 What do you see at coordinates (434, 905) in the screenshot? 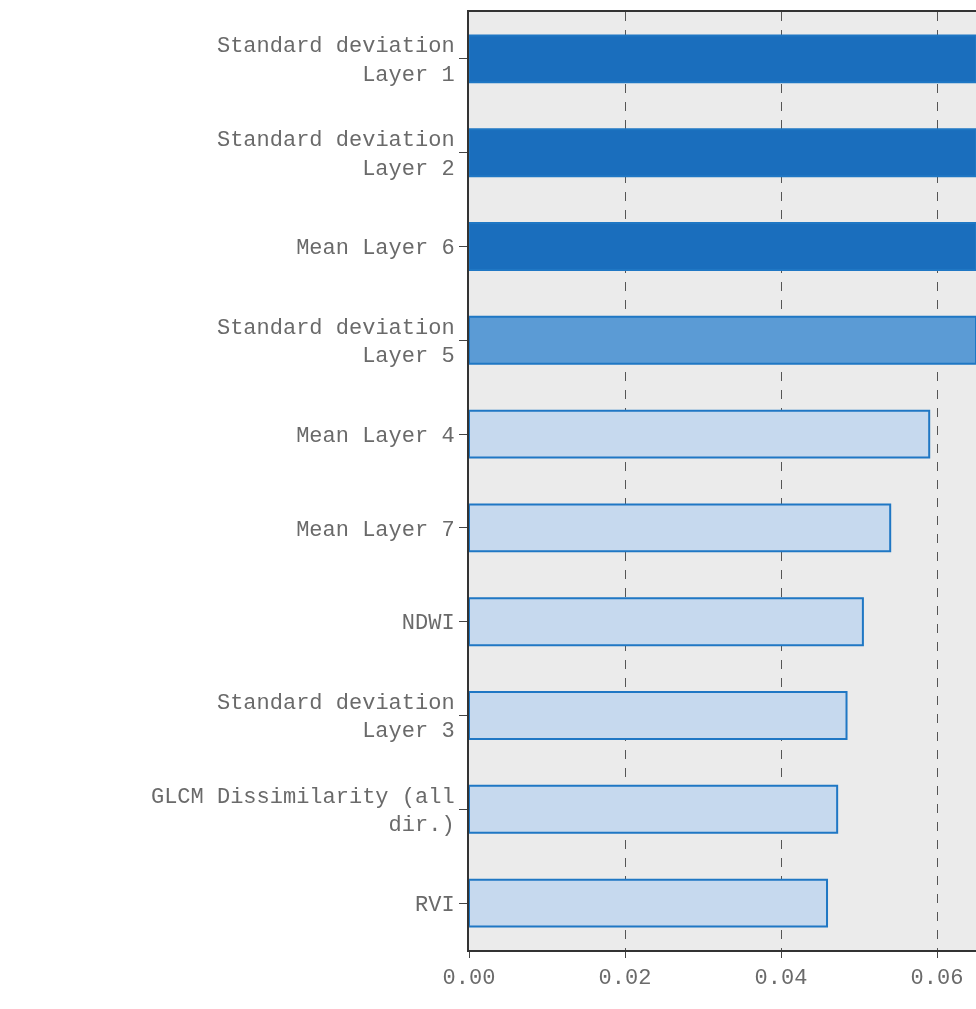
I see `y-tick-label: RVI` at bounding box center [434, 905].